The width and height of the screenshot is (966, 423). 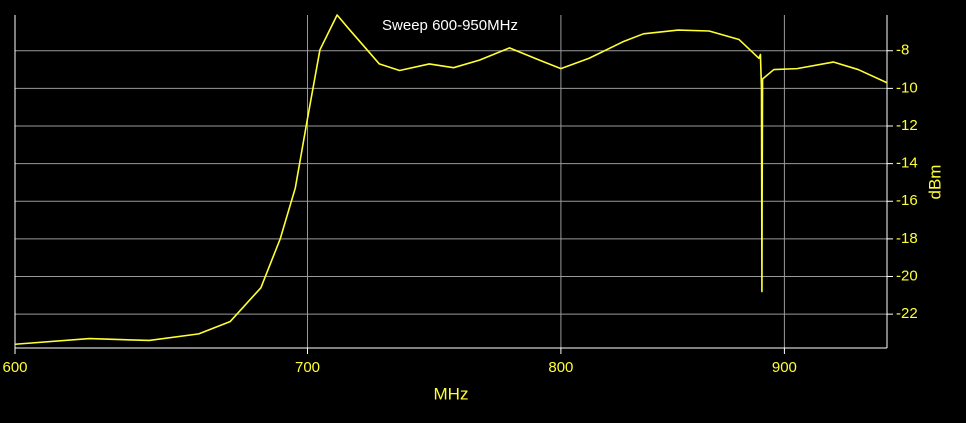 What do you see at coordinates (902, 50) in the screenshot?
I see `y-tick-label: -8` at bounding box center [902, 50].